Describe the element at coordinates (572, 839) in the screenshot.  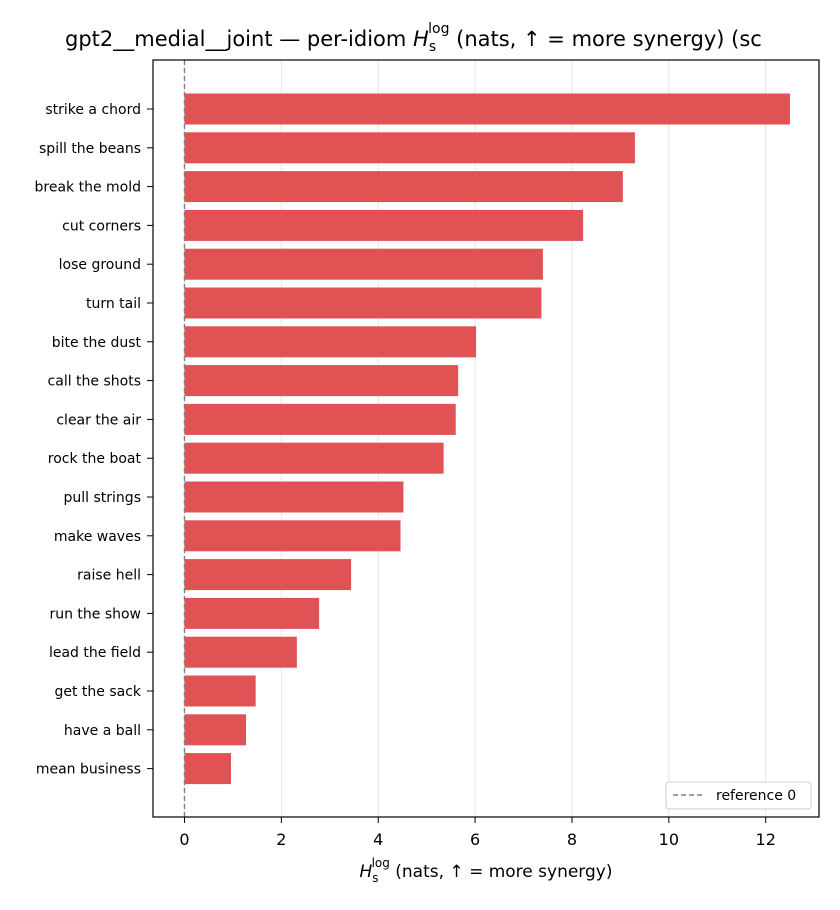
I see `x-tick-label: 8` at that location.